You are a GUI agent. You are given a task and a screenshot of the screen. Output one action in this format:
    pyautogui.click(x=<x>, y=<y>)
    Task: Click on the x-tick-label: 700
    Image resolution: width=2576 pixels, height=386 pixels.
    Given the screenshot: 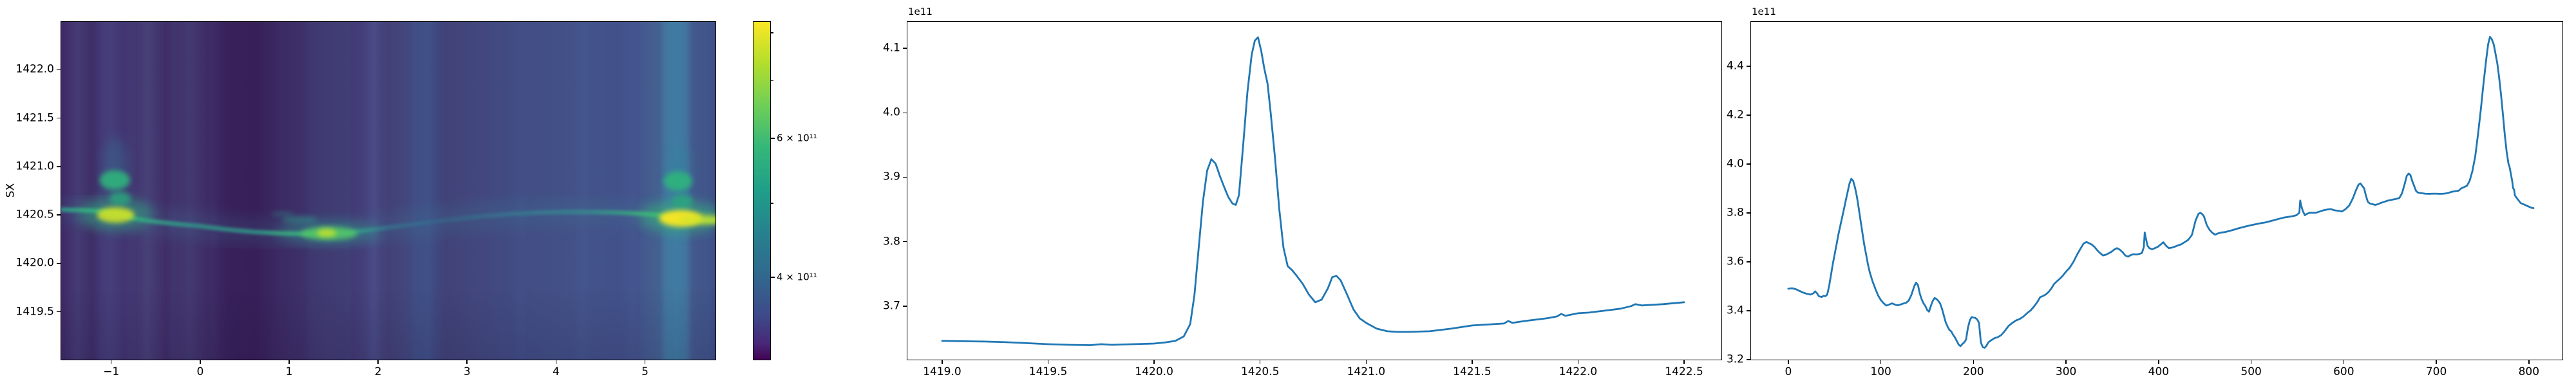 What is the action you would take?
    pyautogui.click(x=2436, y=371)
    